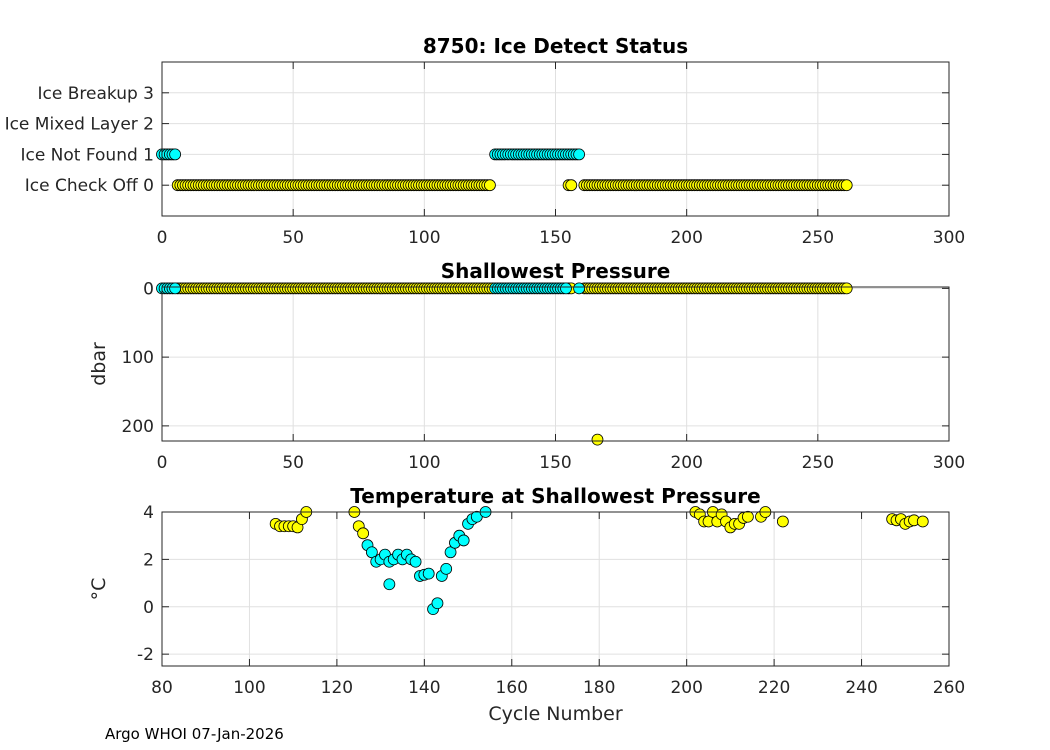 This screenshot has height=750, width=1050. Describe the element at coordinates (555, 714) in the screenshot. I see `x-axis-label: Cycle Number` at that location.